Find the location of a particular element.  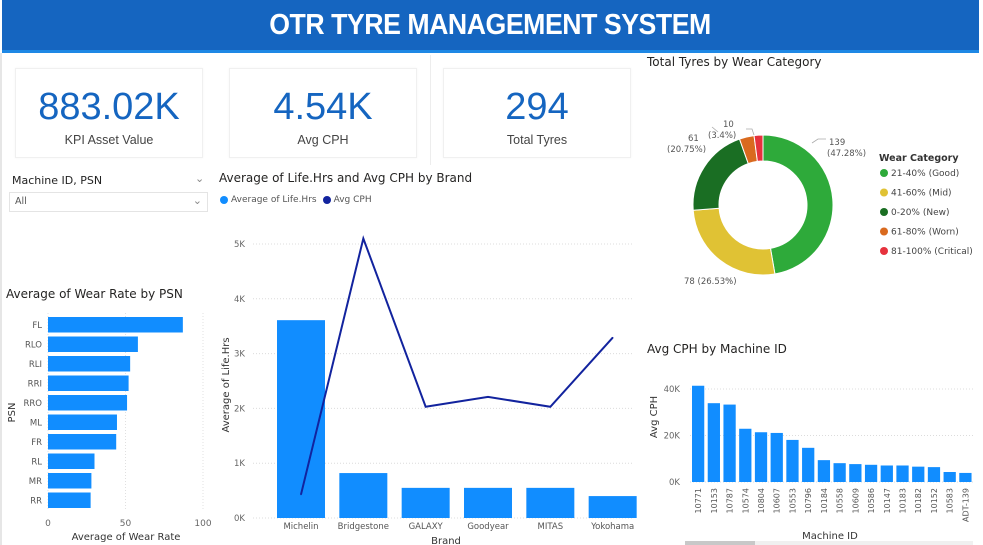

dropdown-value: All is located at coordinates (21, 201).